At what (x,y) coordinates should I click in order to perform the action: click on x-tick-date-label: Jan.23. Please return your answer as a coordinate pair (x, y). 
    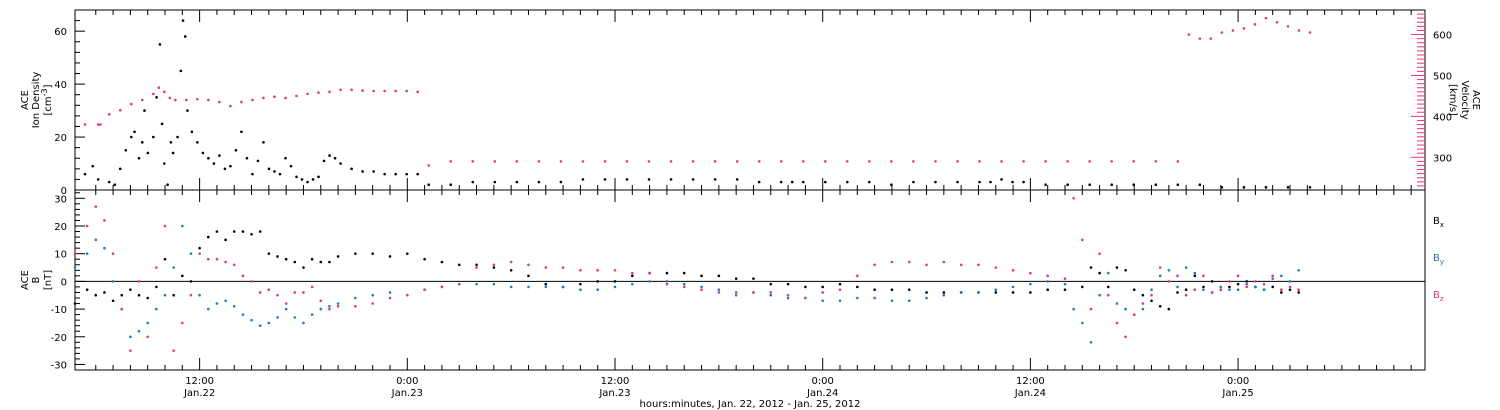
    Looking at the image, I should click on (614, 393).